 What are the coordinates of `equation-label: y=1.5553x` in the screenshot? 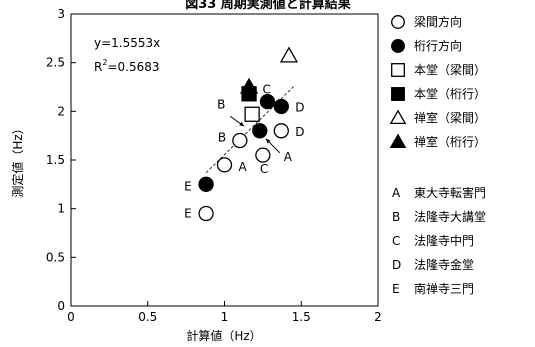 It's located at (127, 43).